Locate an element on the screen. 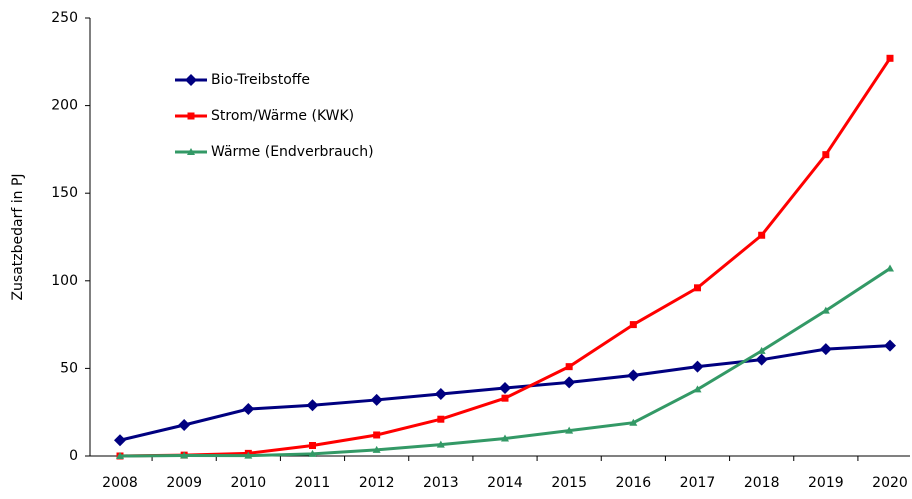 This screenshot has width=912, height=499. x-tick-label: 2014 is located at coordinates (505, 483).